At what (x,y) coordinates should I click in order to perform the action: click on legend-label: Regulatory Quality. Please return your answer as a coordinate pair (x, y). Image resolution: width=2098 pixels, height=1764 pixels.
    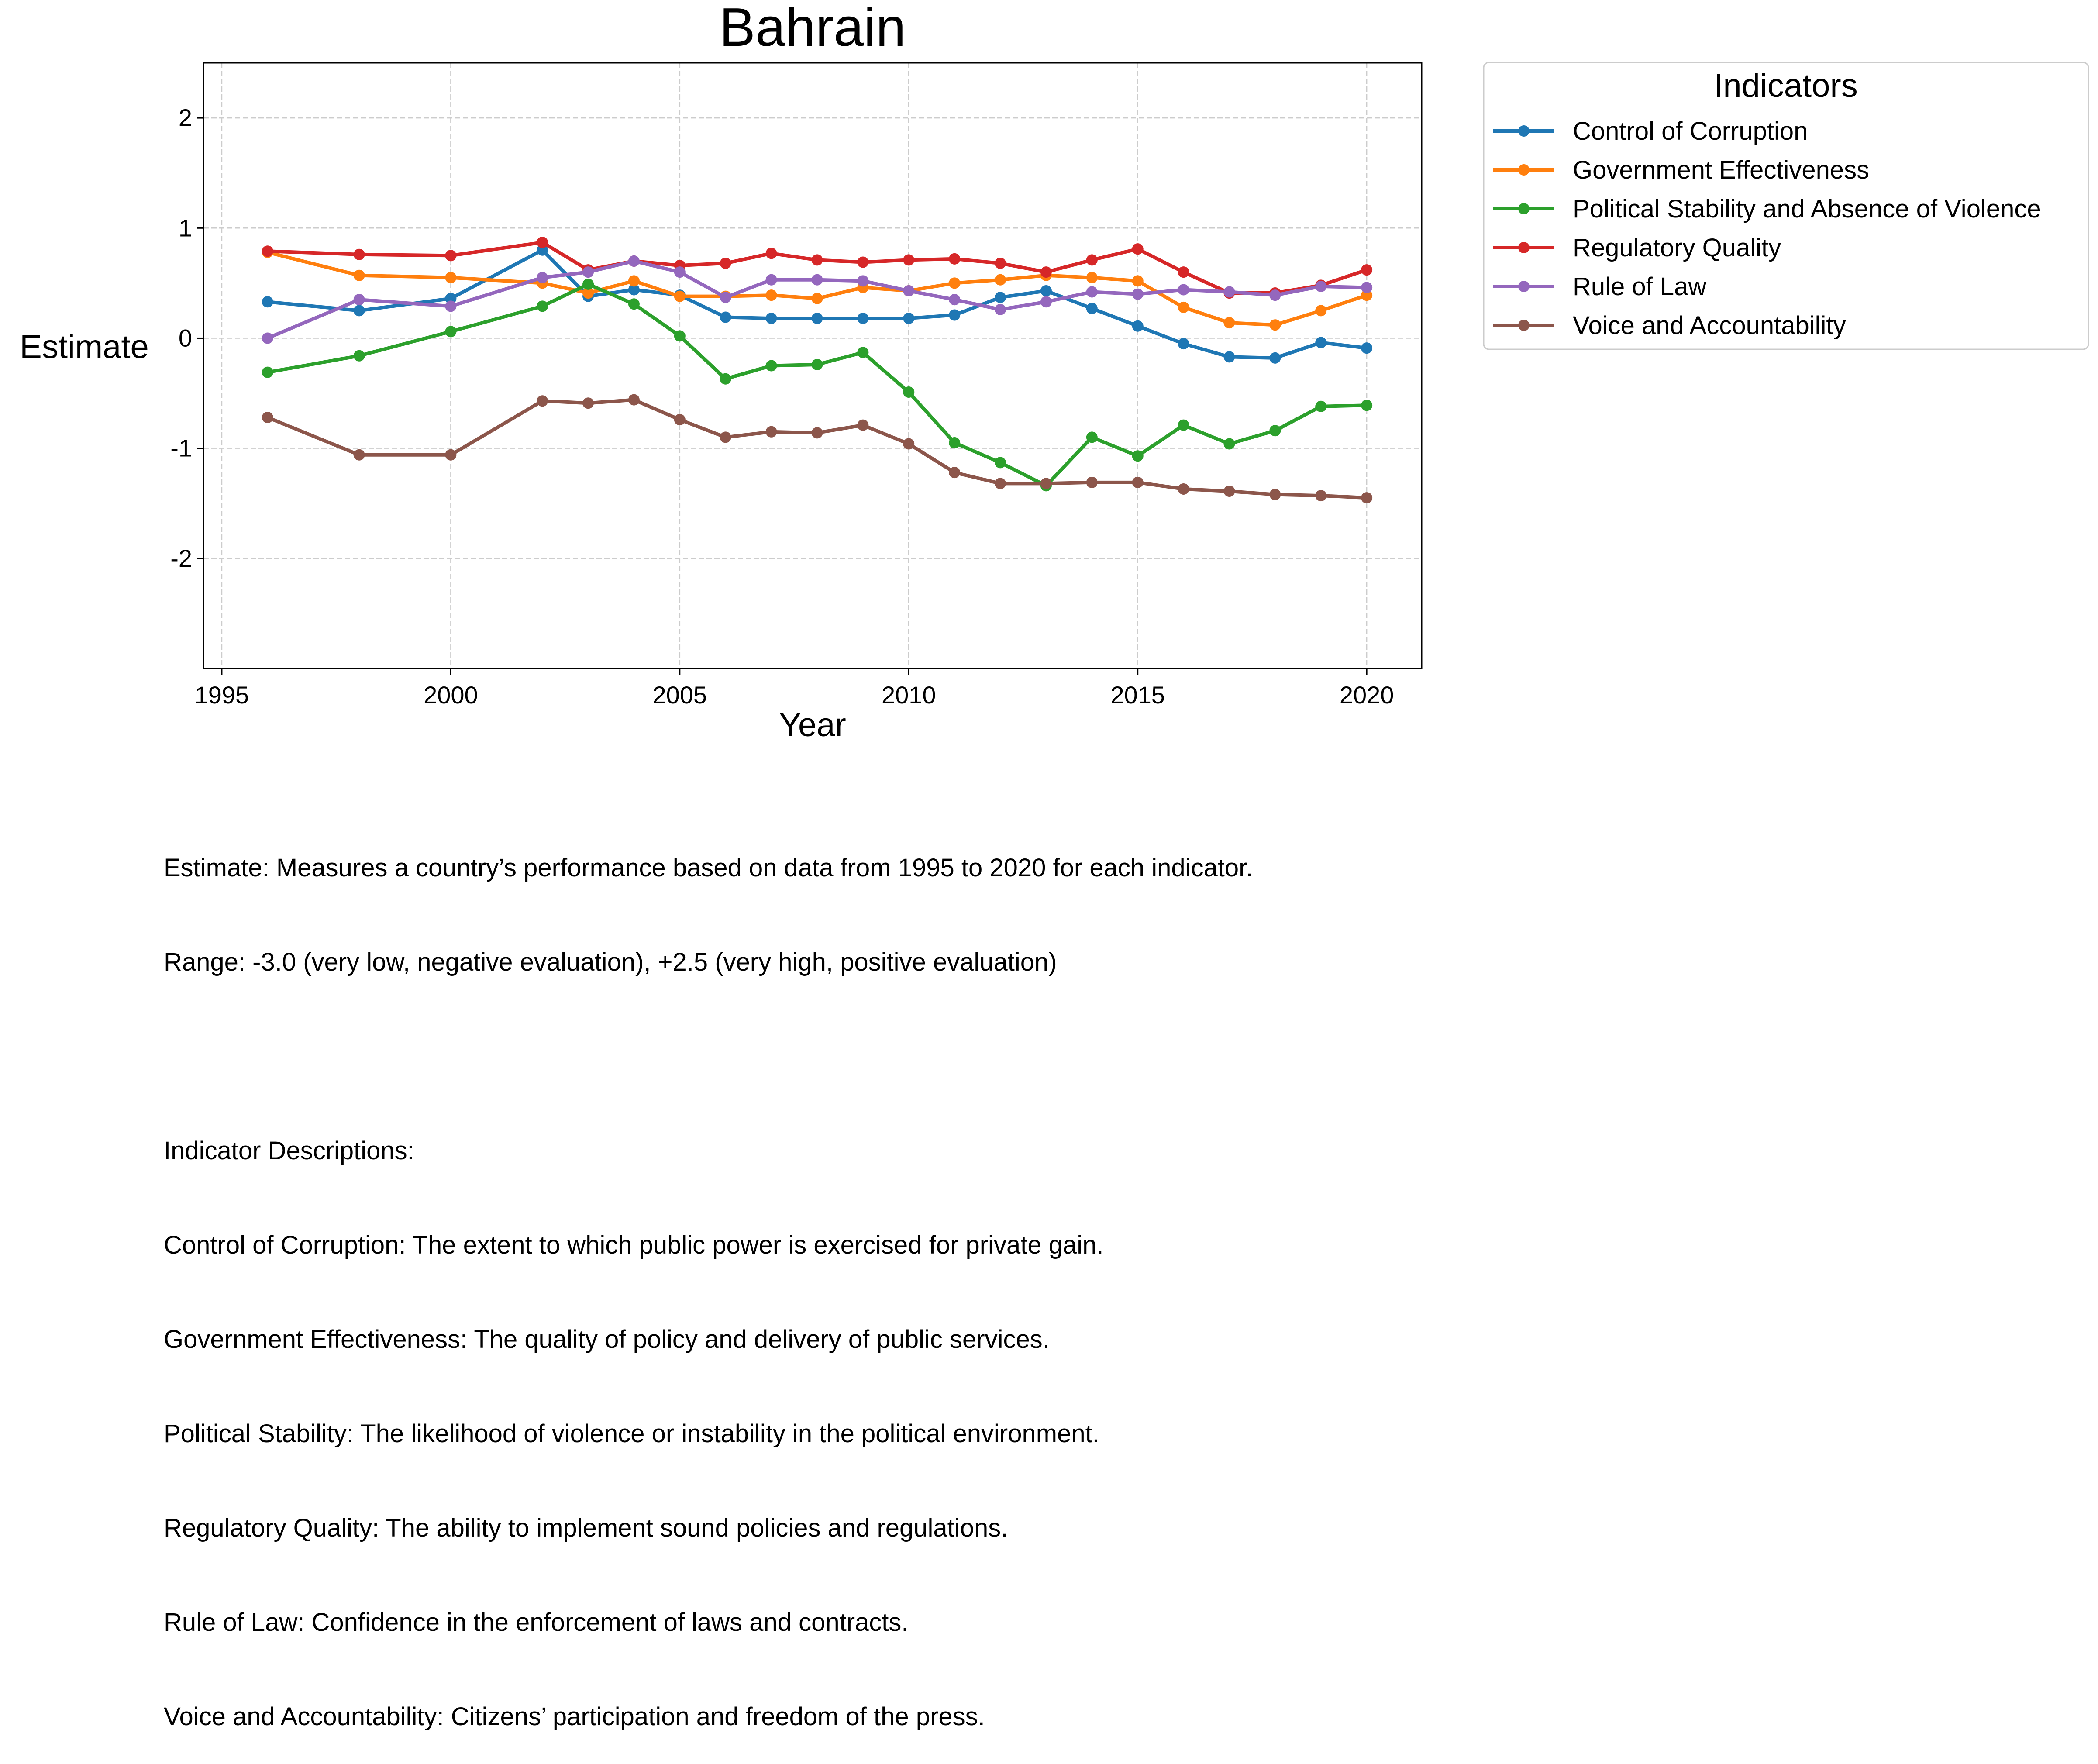
    Looking at the image, I should click on (1677, 248).